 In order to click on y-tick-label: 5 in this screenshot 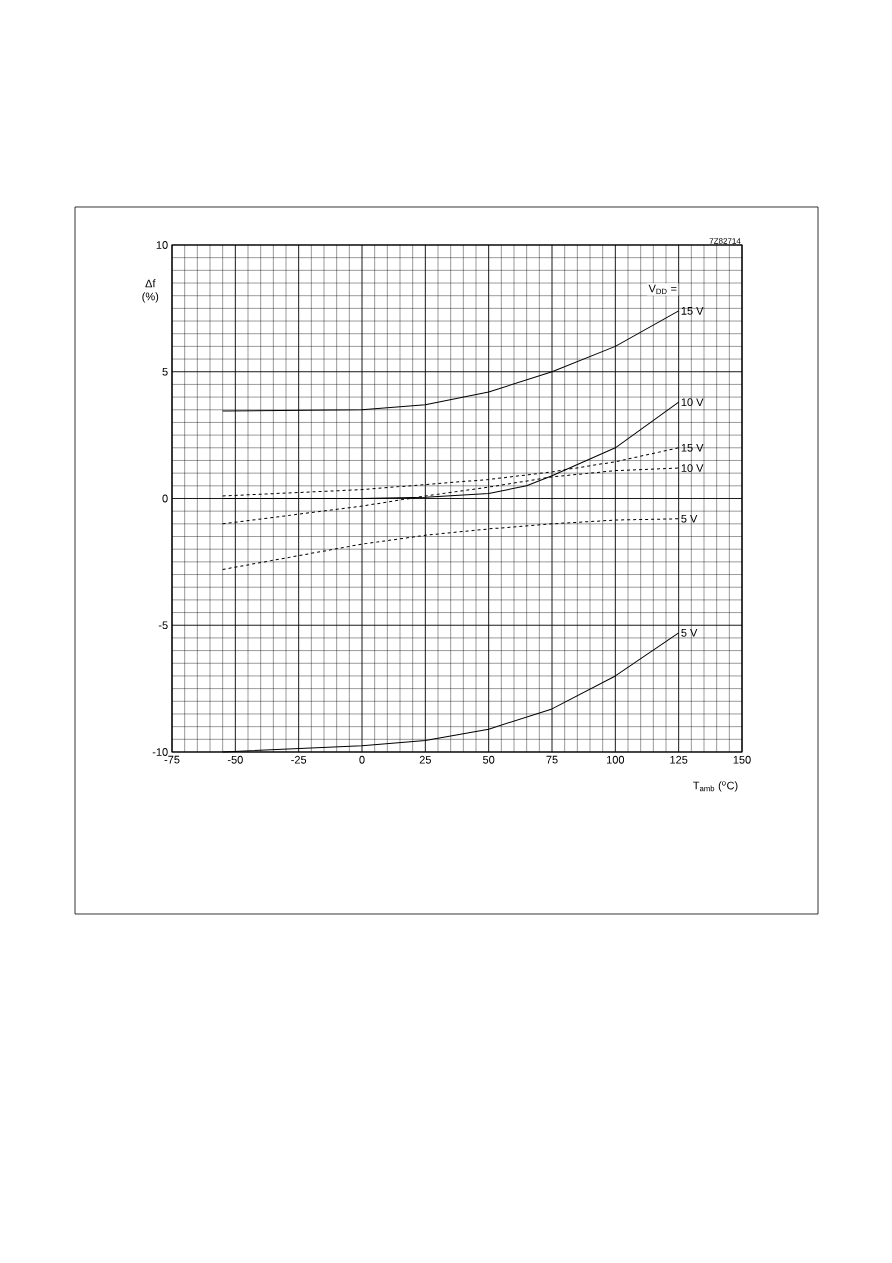, I will do `click(165, 371)`.